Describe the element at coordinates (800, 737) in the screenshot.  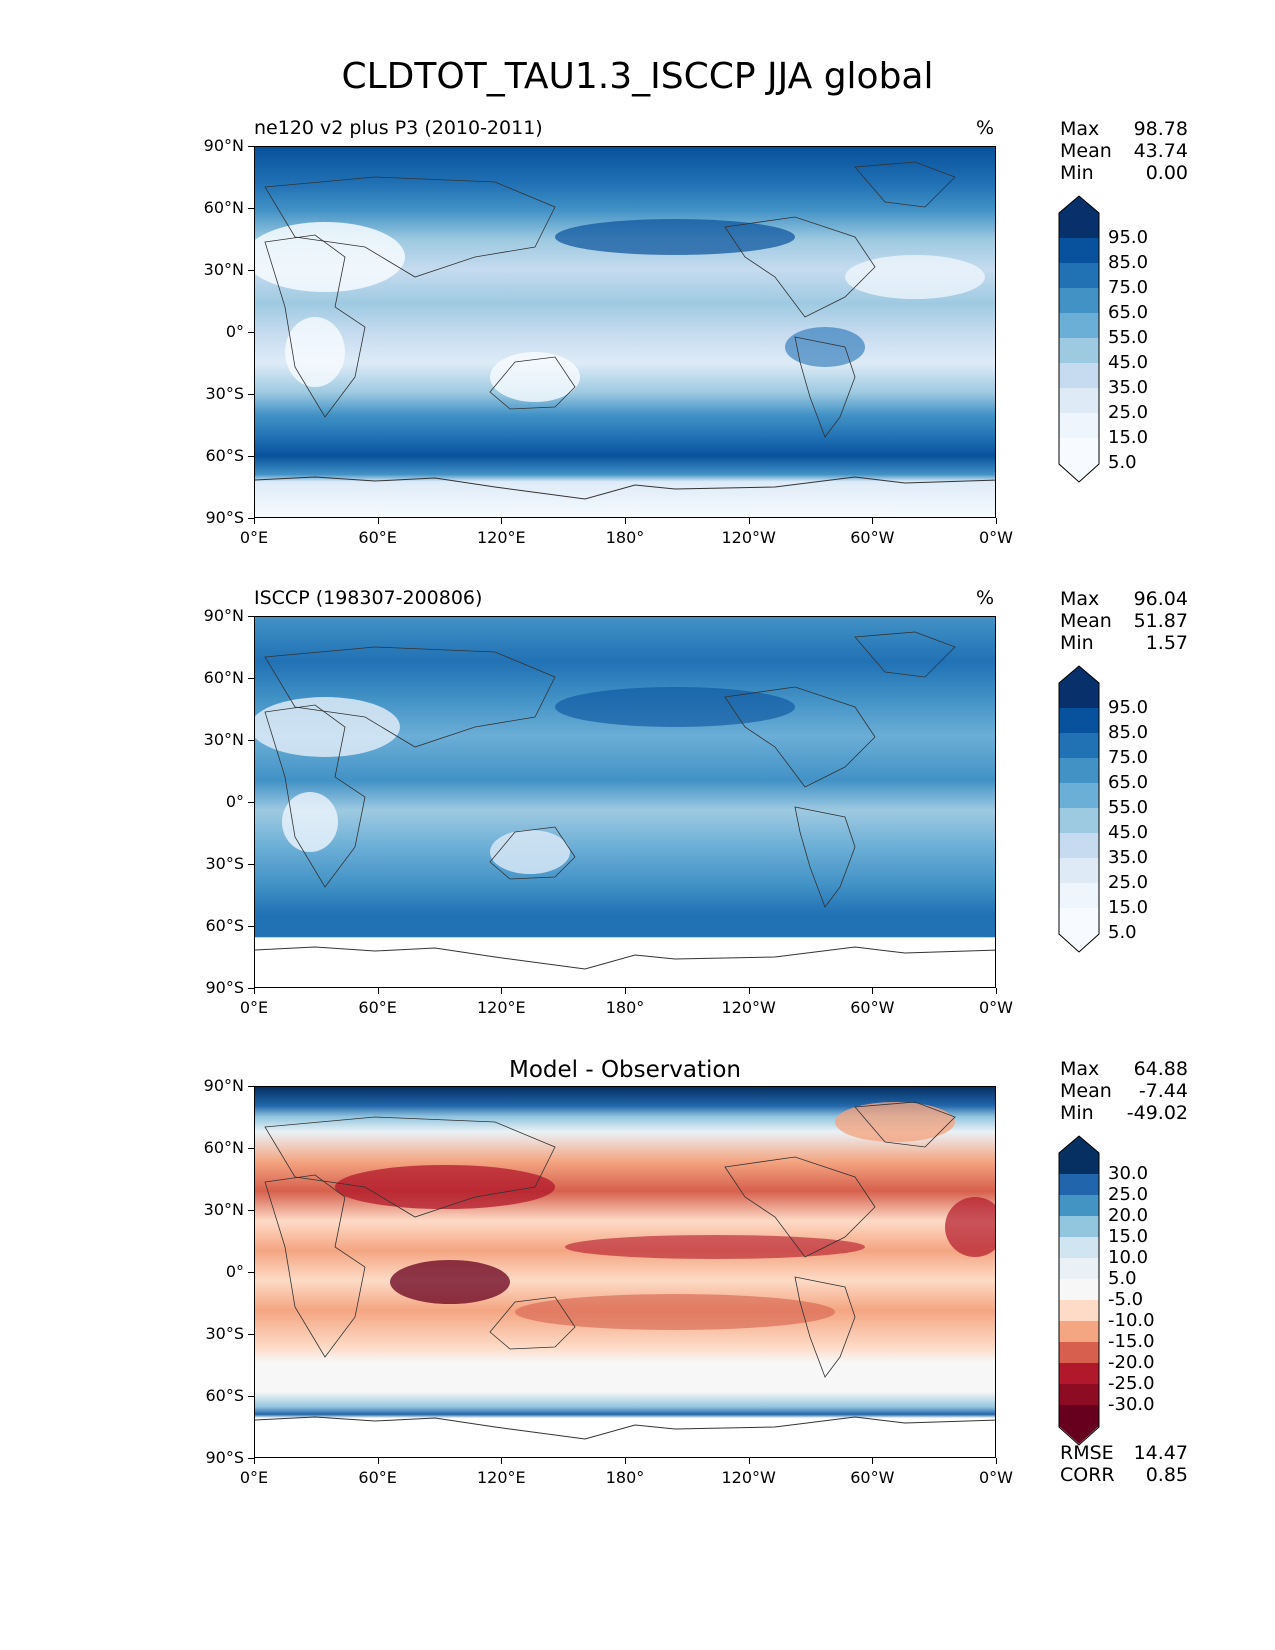
I see `obs-coastline-namerica` at that location.